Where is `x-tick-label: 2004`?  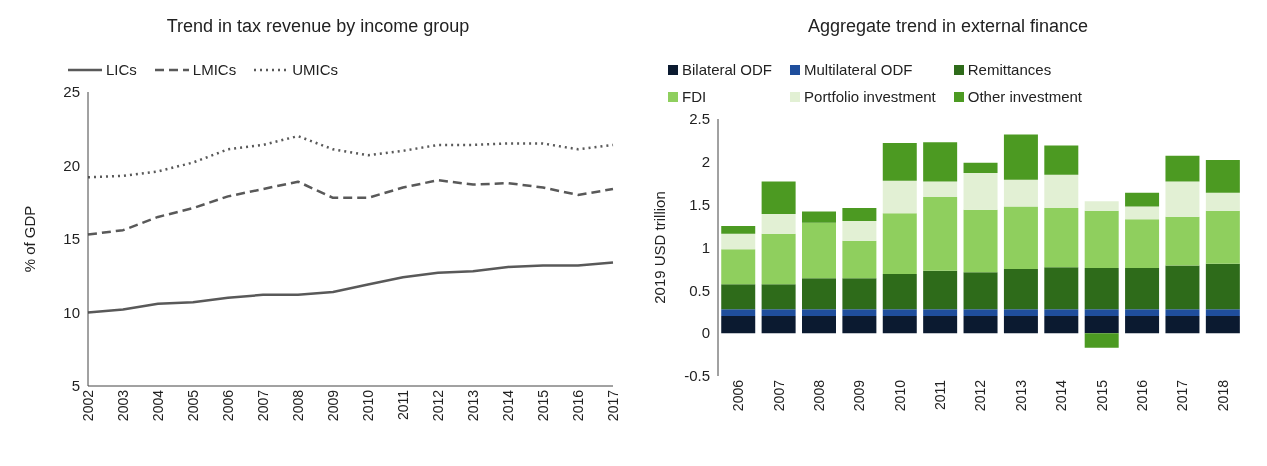 x-tick-label: 2004 is located at coordinates (157, 405).